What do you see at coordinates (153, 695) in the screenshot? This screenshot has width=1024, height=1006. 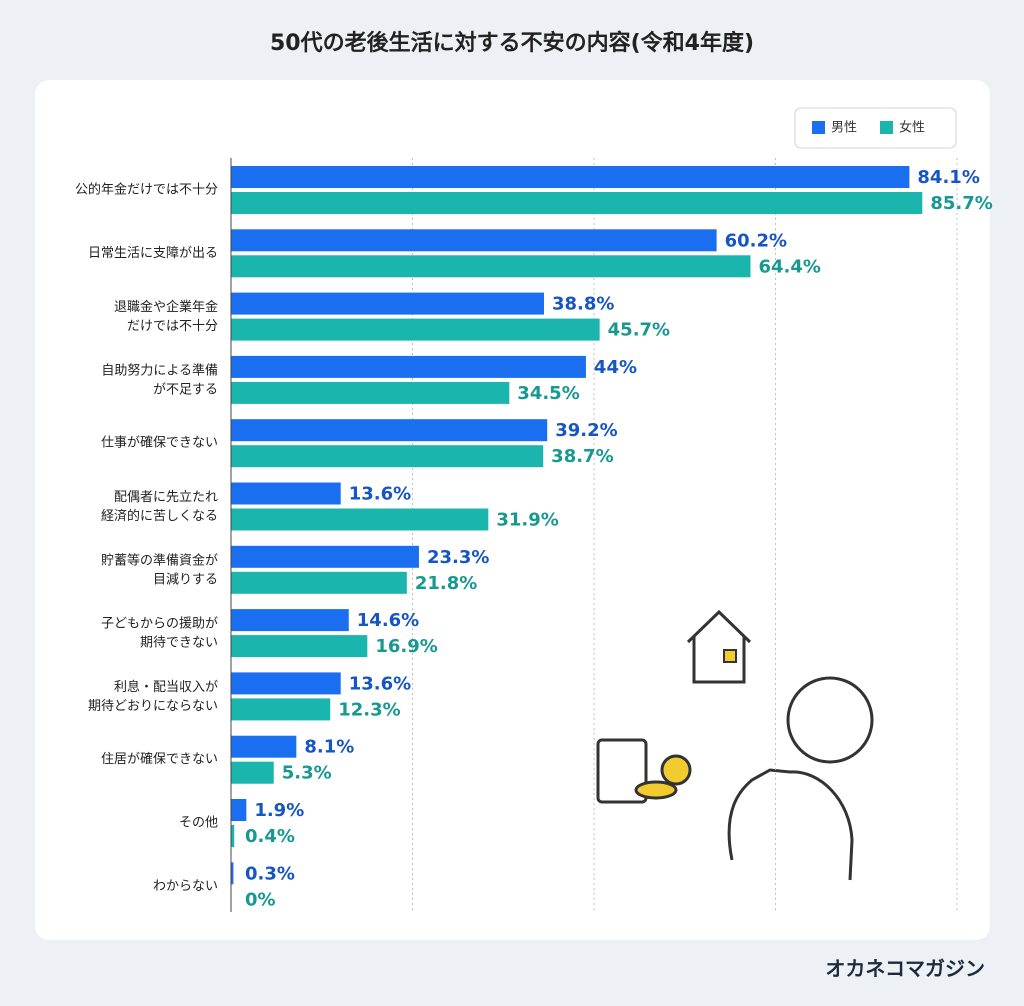 I see `category-label: 利息・配当収入が期待どおりにならない` at bounding box center [153, 695].